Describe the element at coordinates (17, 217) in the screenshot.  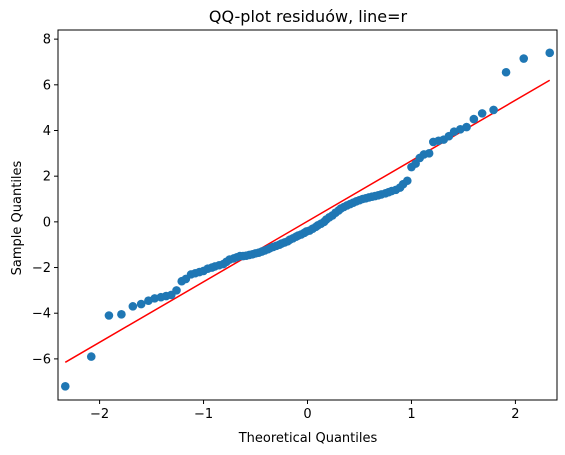
I see `y-axis-label: Sample Quantiles` at that location.